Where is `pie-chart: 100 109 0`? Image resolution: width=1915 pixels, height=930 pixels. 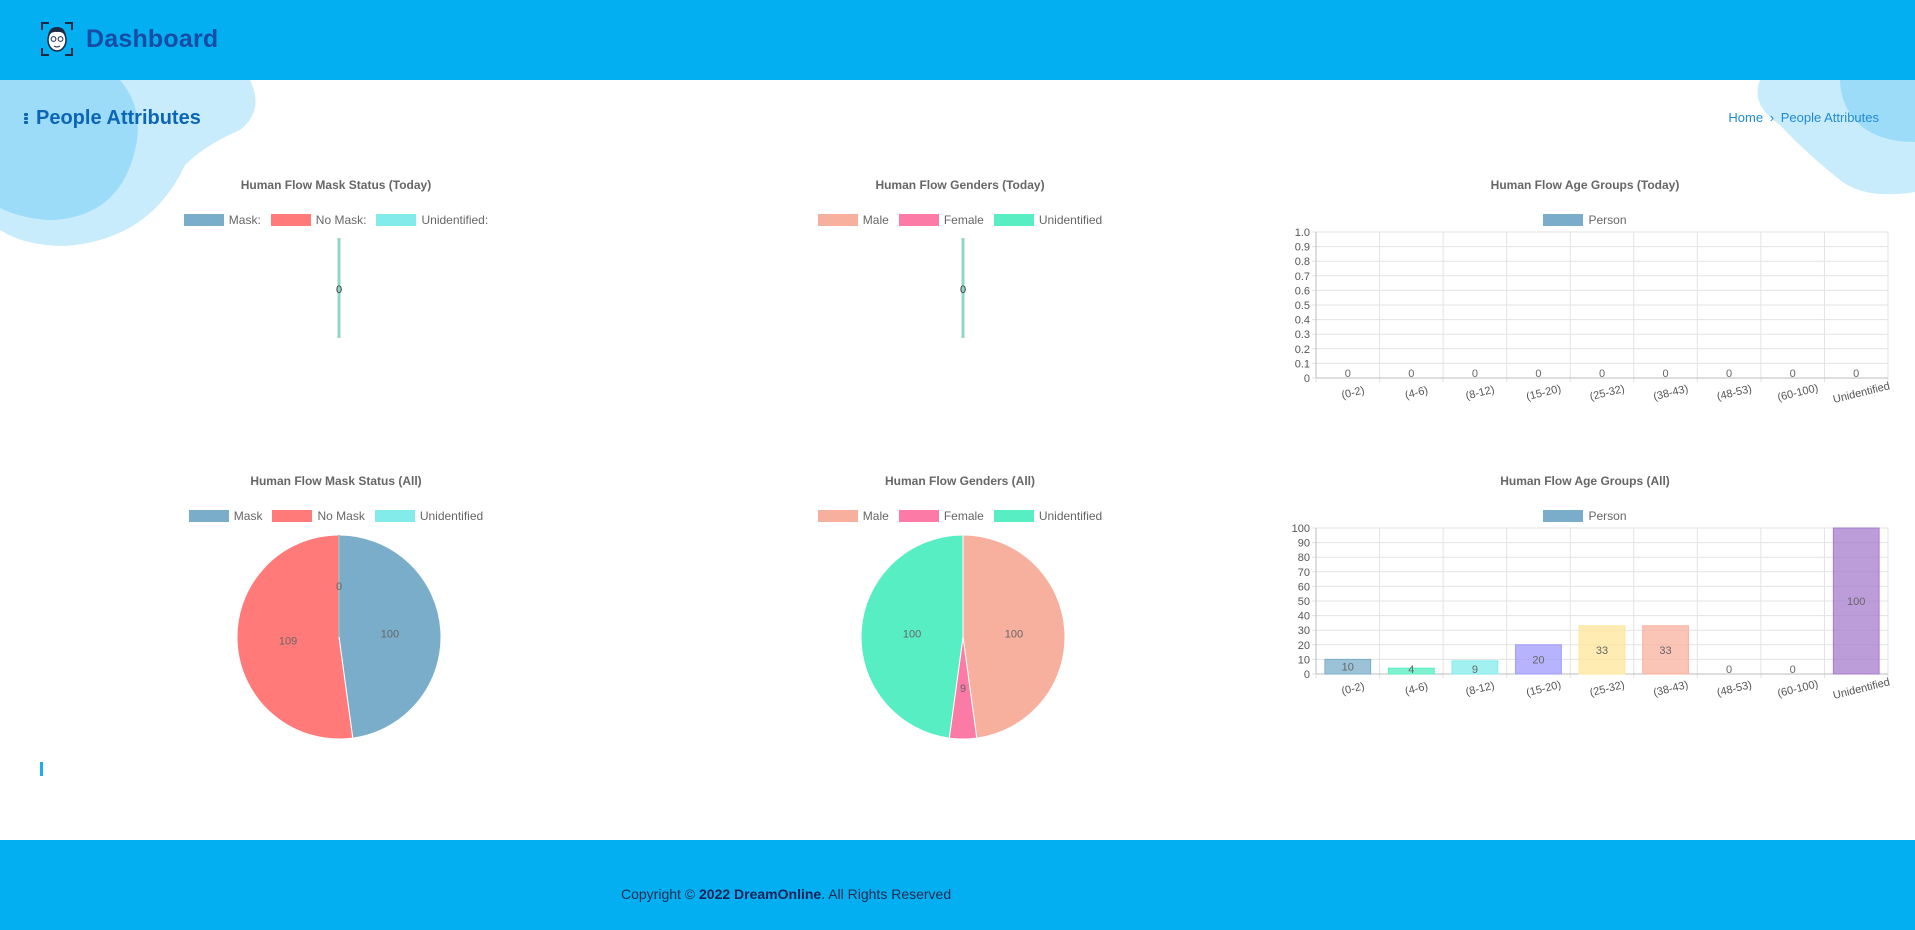
pie-chart: 100 109 0 is located at coordinates (336, 635).